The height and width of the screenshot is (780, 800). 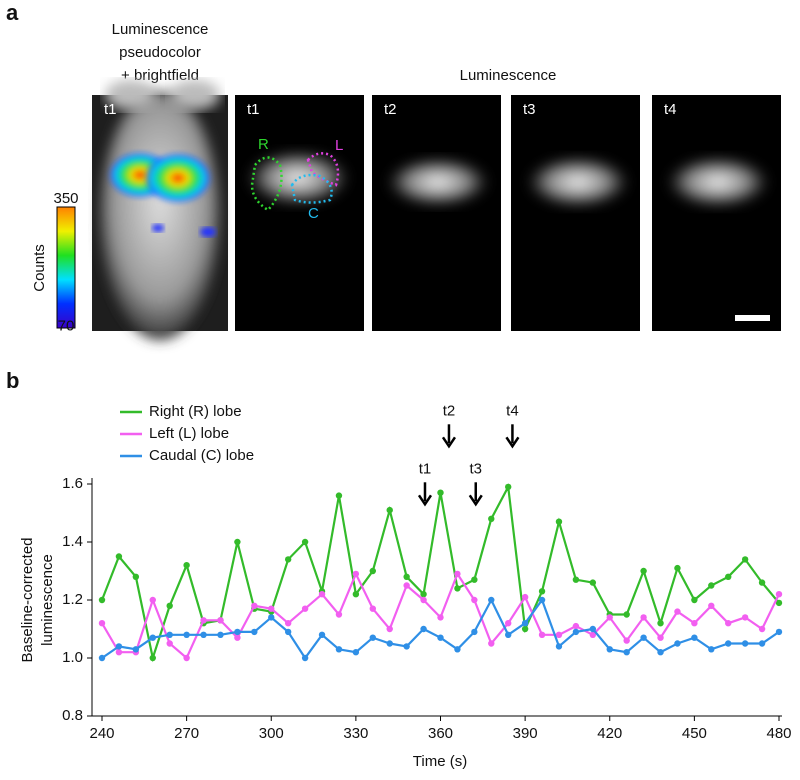 What do you see at coordinates (189, 433) in the screenshot?
I see `legend-label: Left (L) lobe` at bounding box center [189, 433].